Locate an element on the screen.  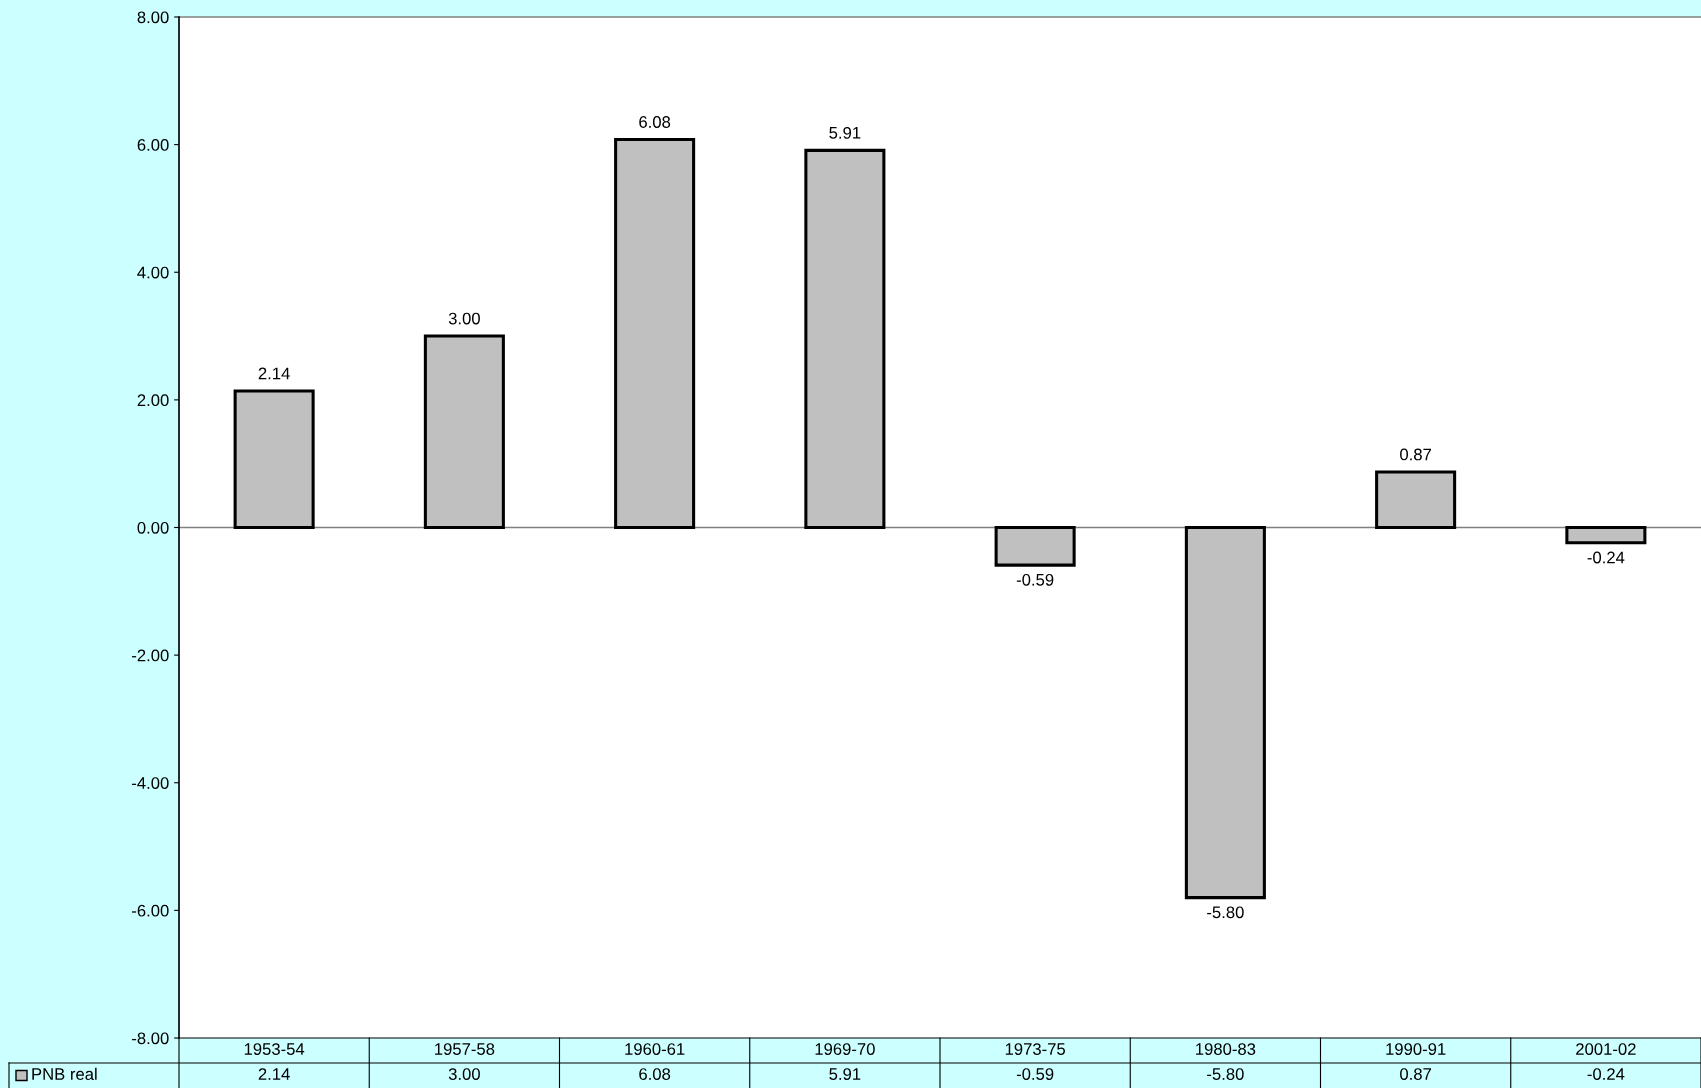
x-tick-label: 1957-58 is located at coordinates (465, 1049).